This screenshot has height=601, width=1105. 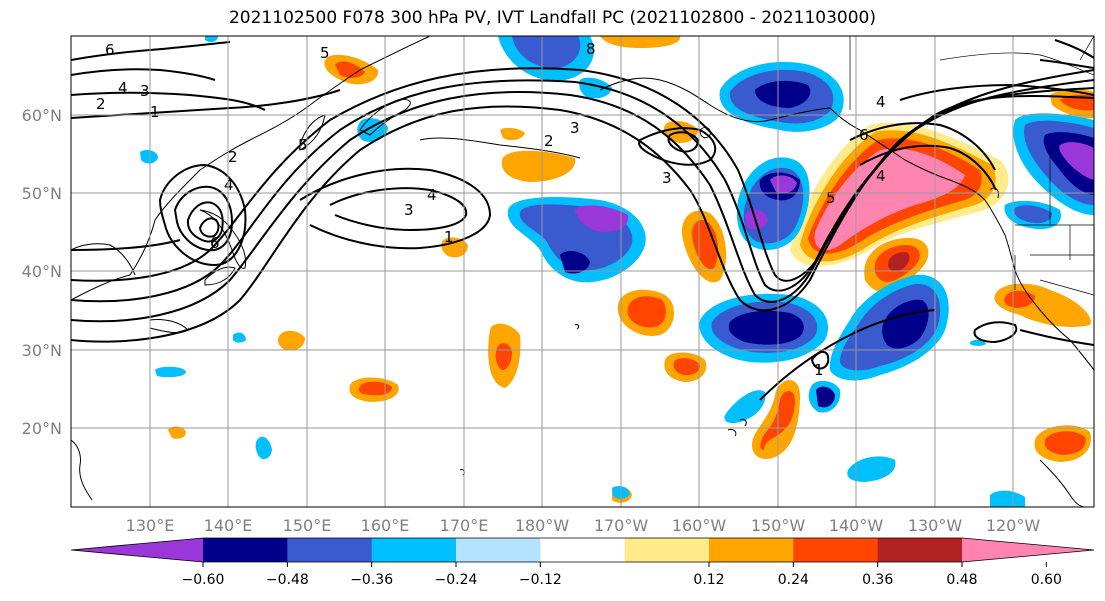 What do you see at coordinates (42, 350) in the screenshot?
I see `lat-label: 30°N` at bounding box center [42, 350].